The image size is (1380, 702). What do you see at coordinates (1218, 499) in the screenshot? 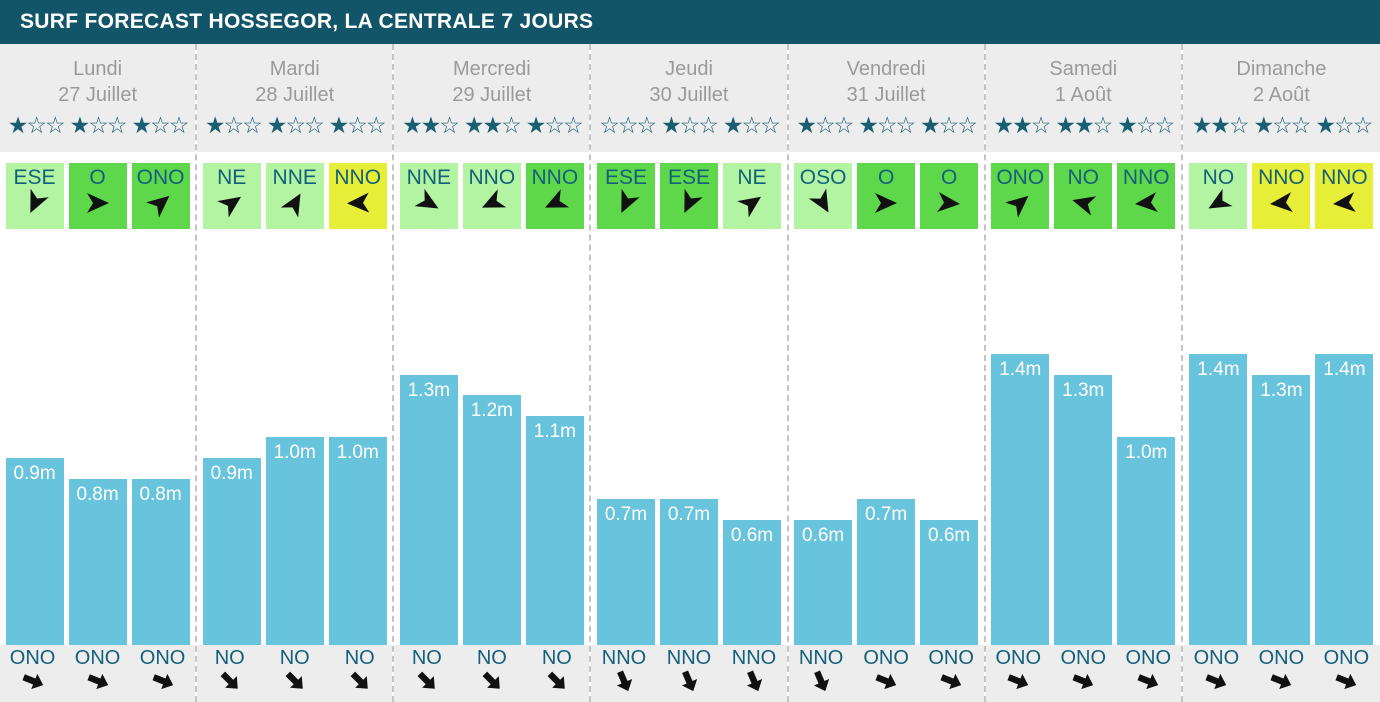
I see `wave-bar: 1.4m` at bounding box center [1218, 499].